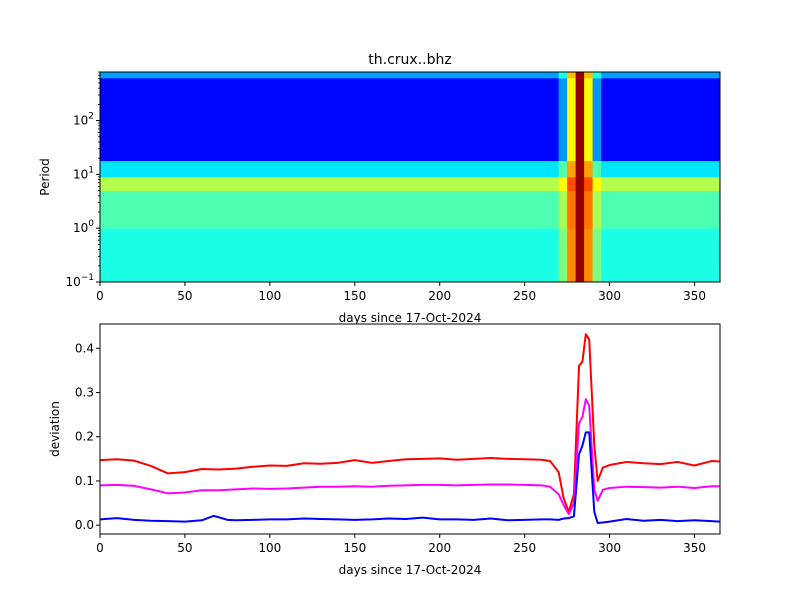 The width and height of the screenshot is (800, 604). Describe the element at coordinates (83, 227) in the screenshot. I see `y-tick-label: 10⁰` at that location.